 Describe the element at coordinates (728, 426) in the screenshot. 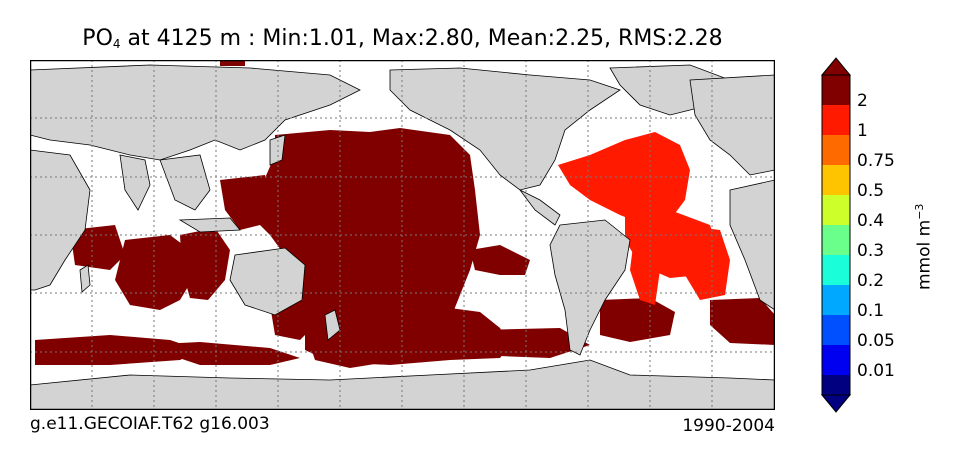

I see `years-label: 1990-2004` at that location.